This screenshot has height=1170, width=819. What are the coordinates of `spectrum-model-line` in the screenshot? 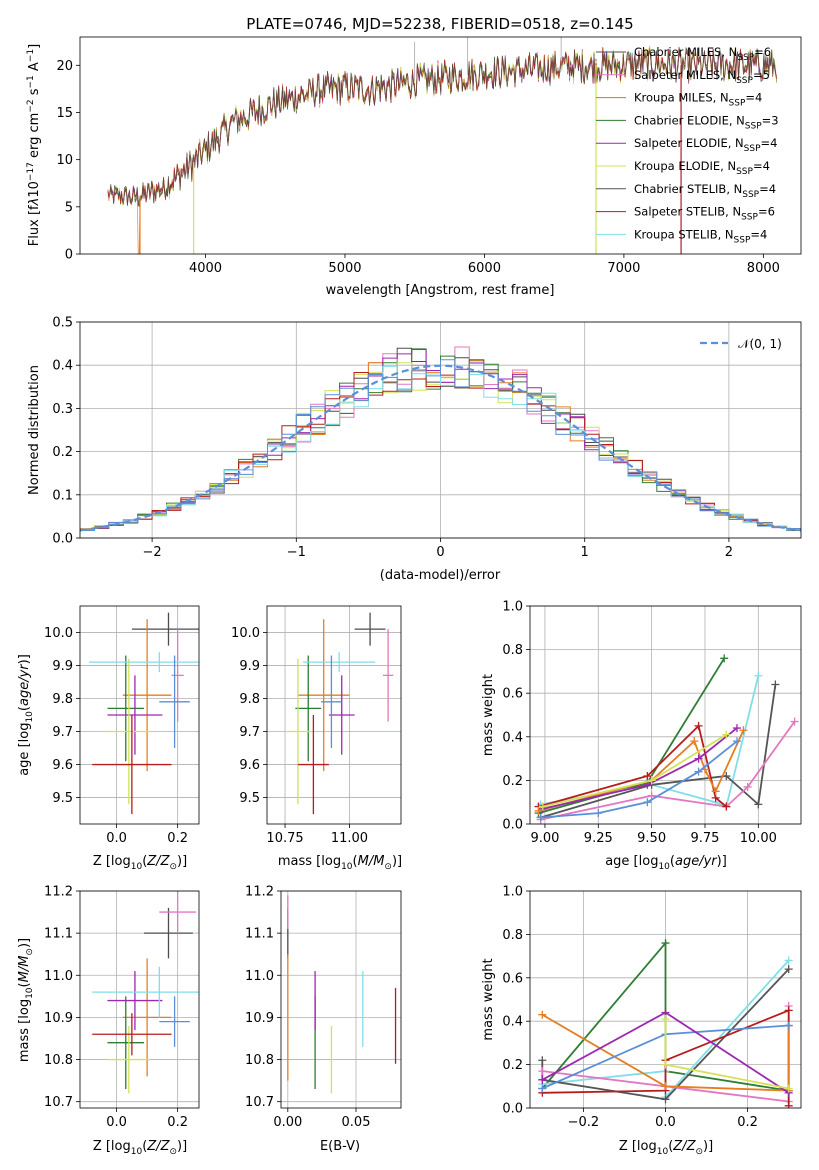 It's located at (442, 127).